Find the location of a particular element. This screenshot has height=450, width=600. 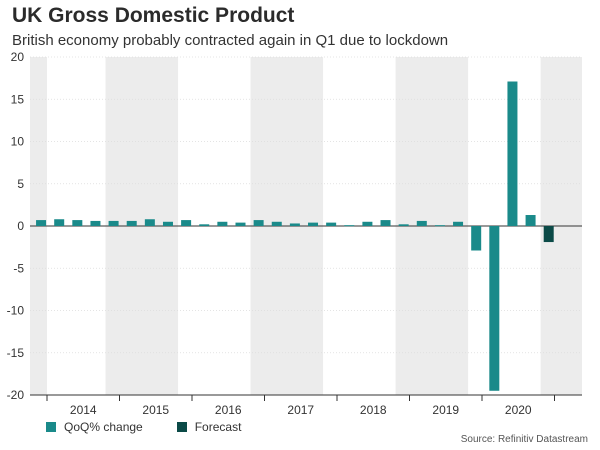

x-tick-label: 2015 is located at coordinates (155, 410).